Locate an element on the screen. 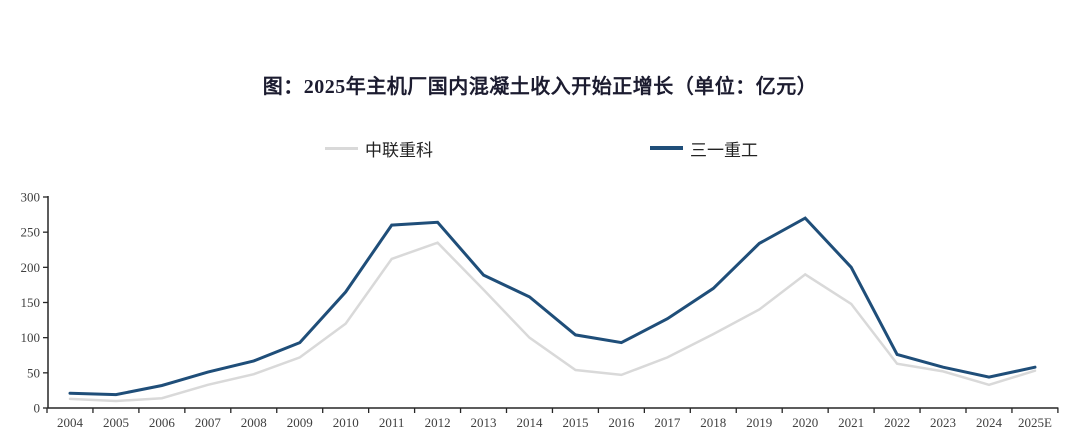 The image size is (1080, 448). x-axis-tick-label: 2014 is located at coordinates (530, 422).